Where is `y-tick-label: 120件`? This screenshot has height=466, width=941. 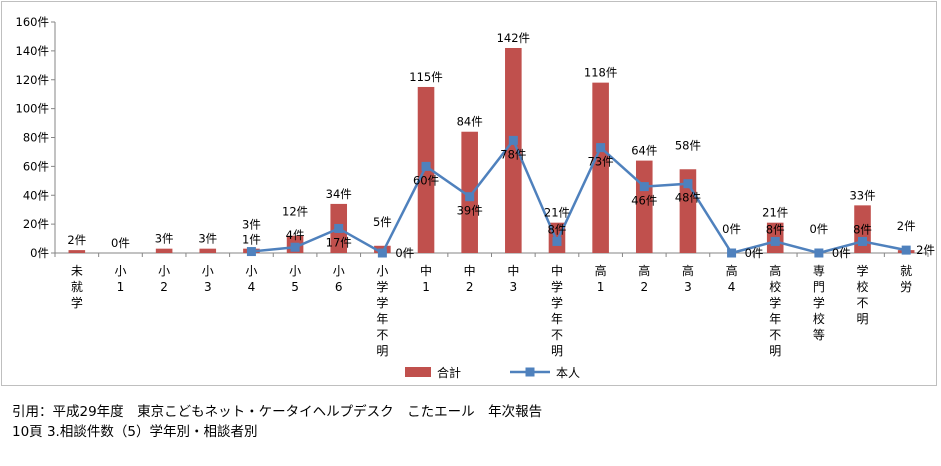
y-tick-label: 120件 is located at coordinates (32, 80).